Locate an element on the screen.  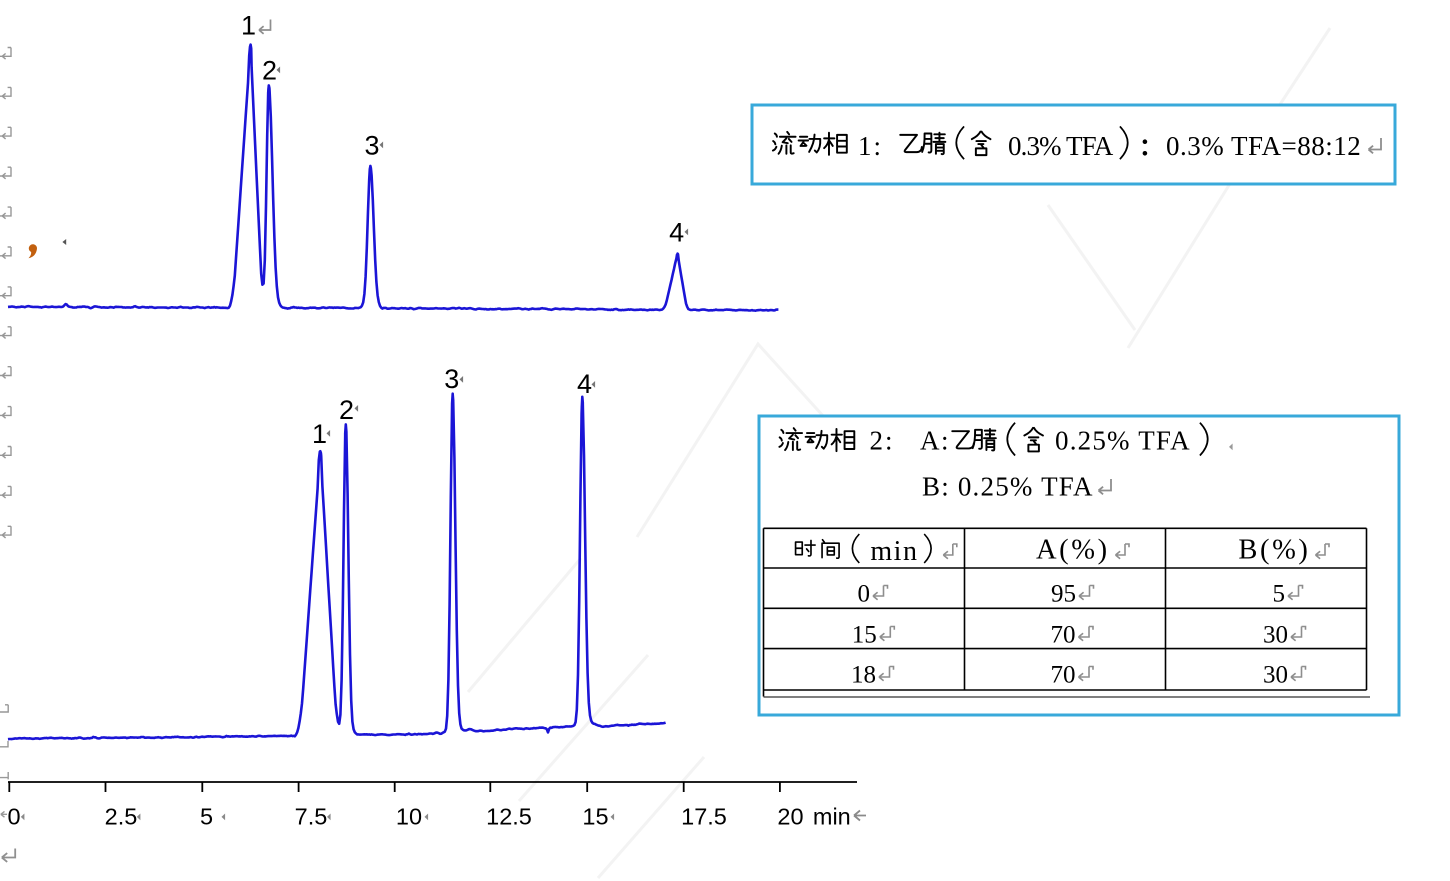
svg-text: 10 is located at coordinates (409, 817).